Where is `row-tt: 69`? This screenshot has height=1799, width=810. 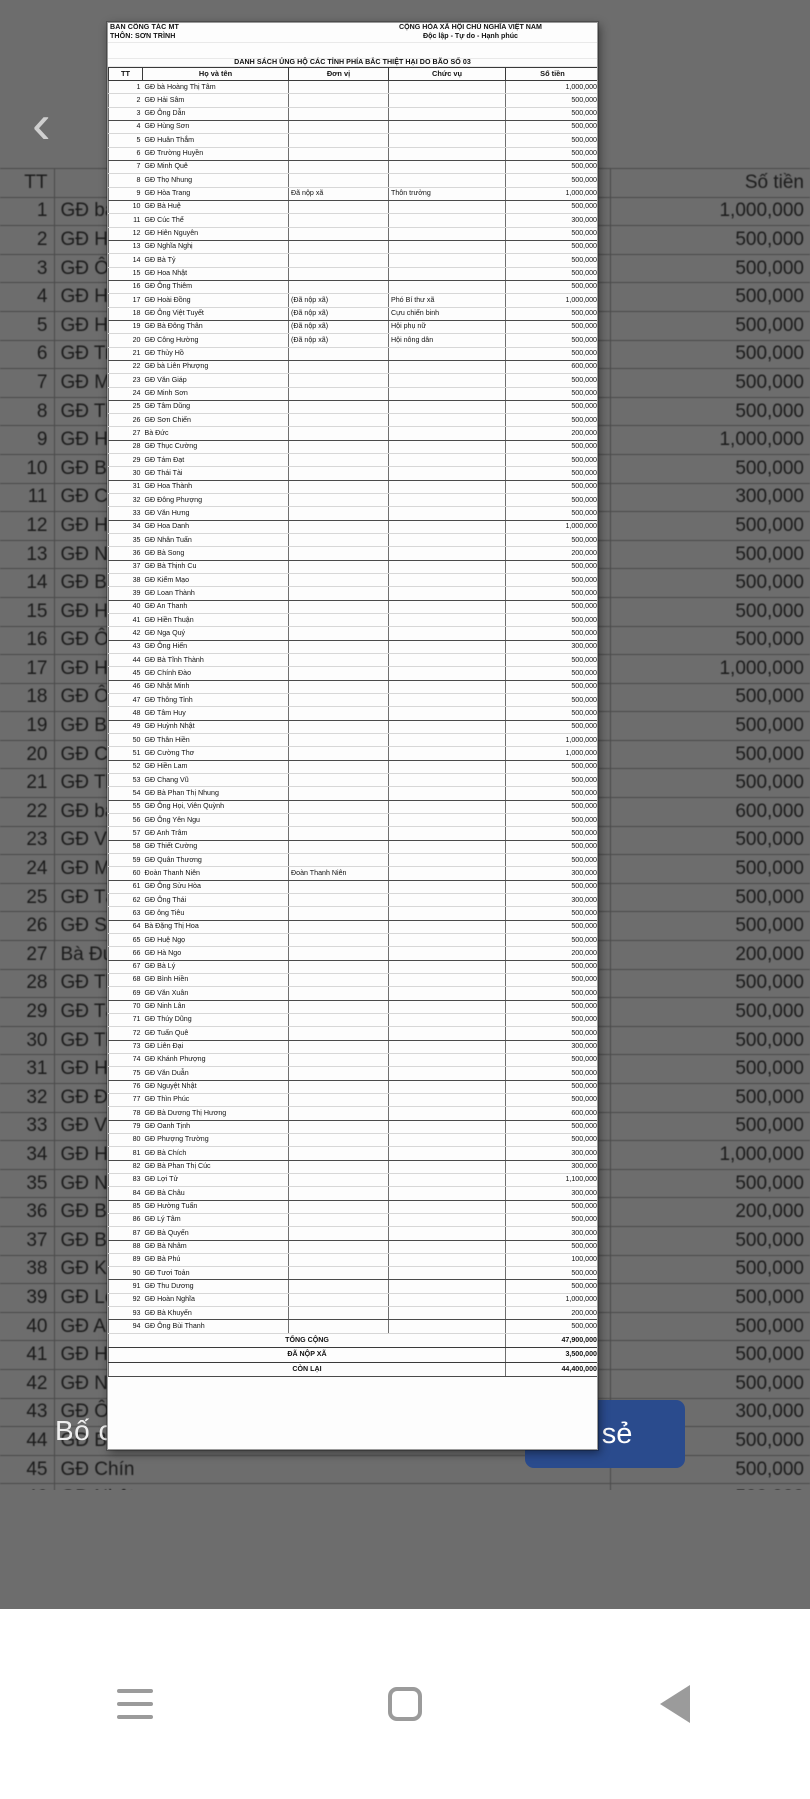
row-tt: 69 is located at coordinates (125, 993).